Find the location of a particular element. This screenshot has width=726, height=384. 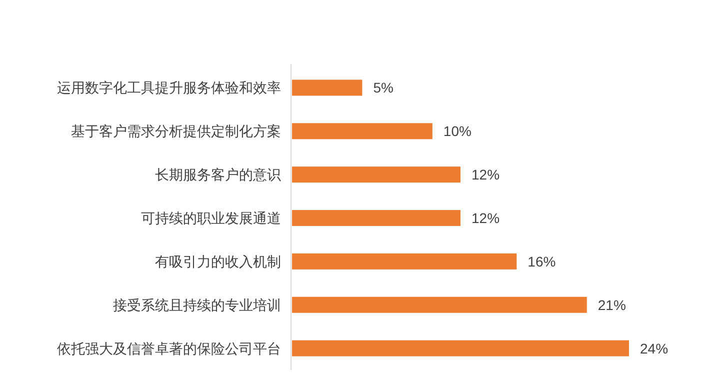

data-label: 16% is located at coordinates (542, 261).